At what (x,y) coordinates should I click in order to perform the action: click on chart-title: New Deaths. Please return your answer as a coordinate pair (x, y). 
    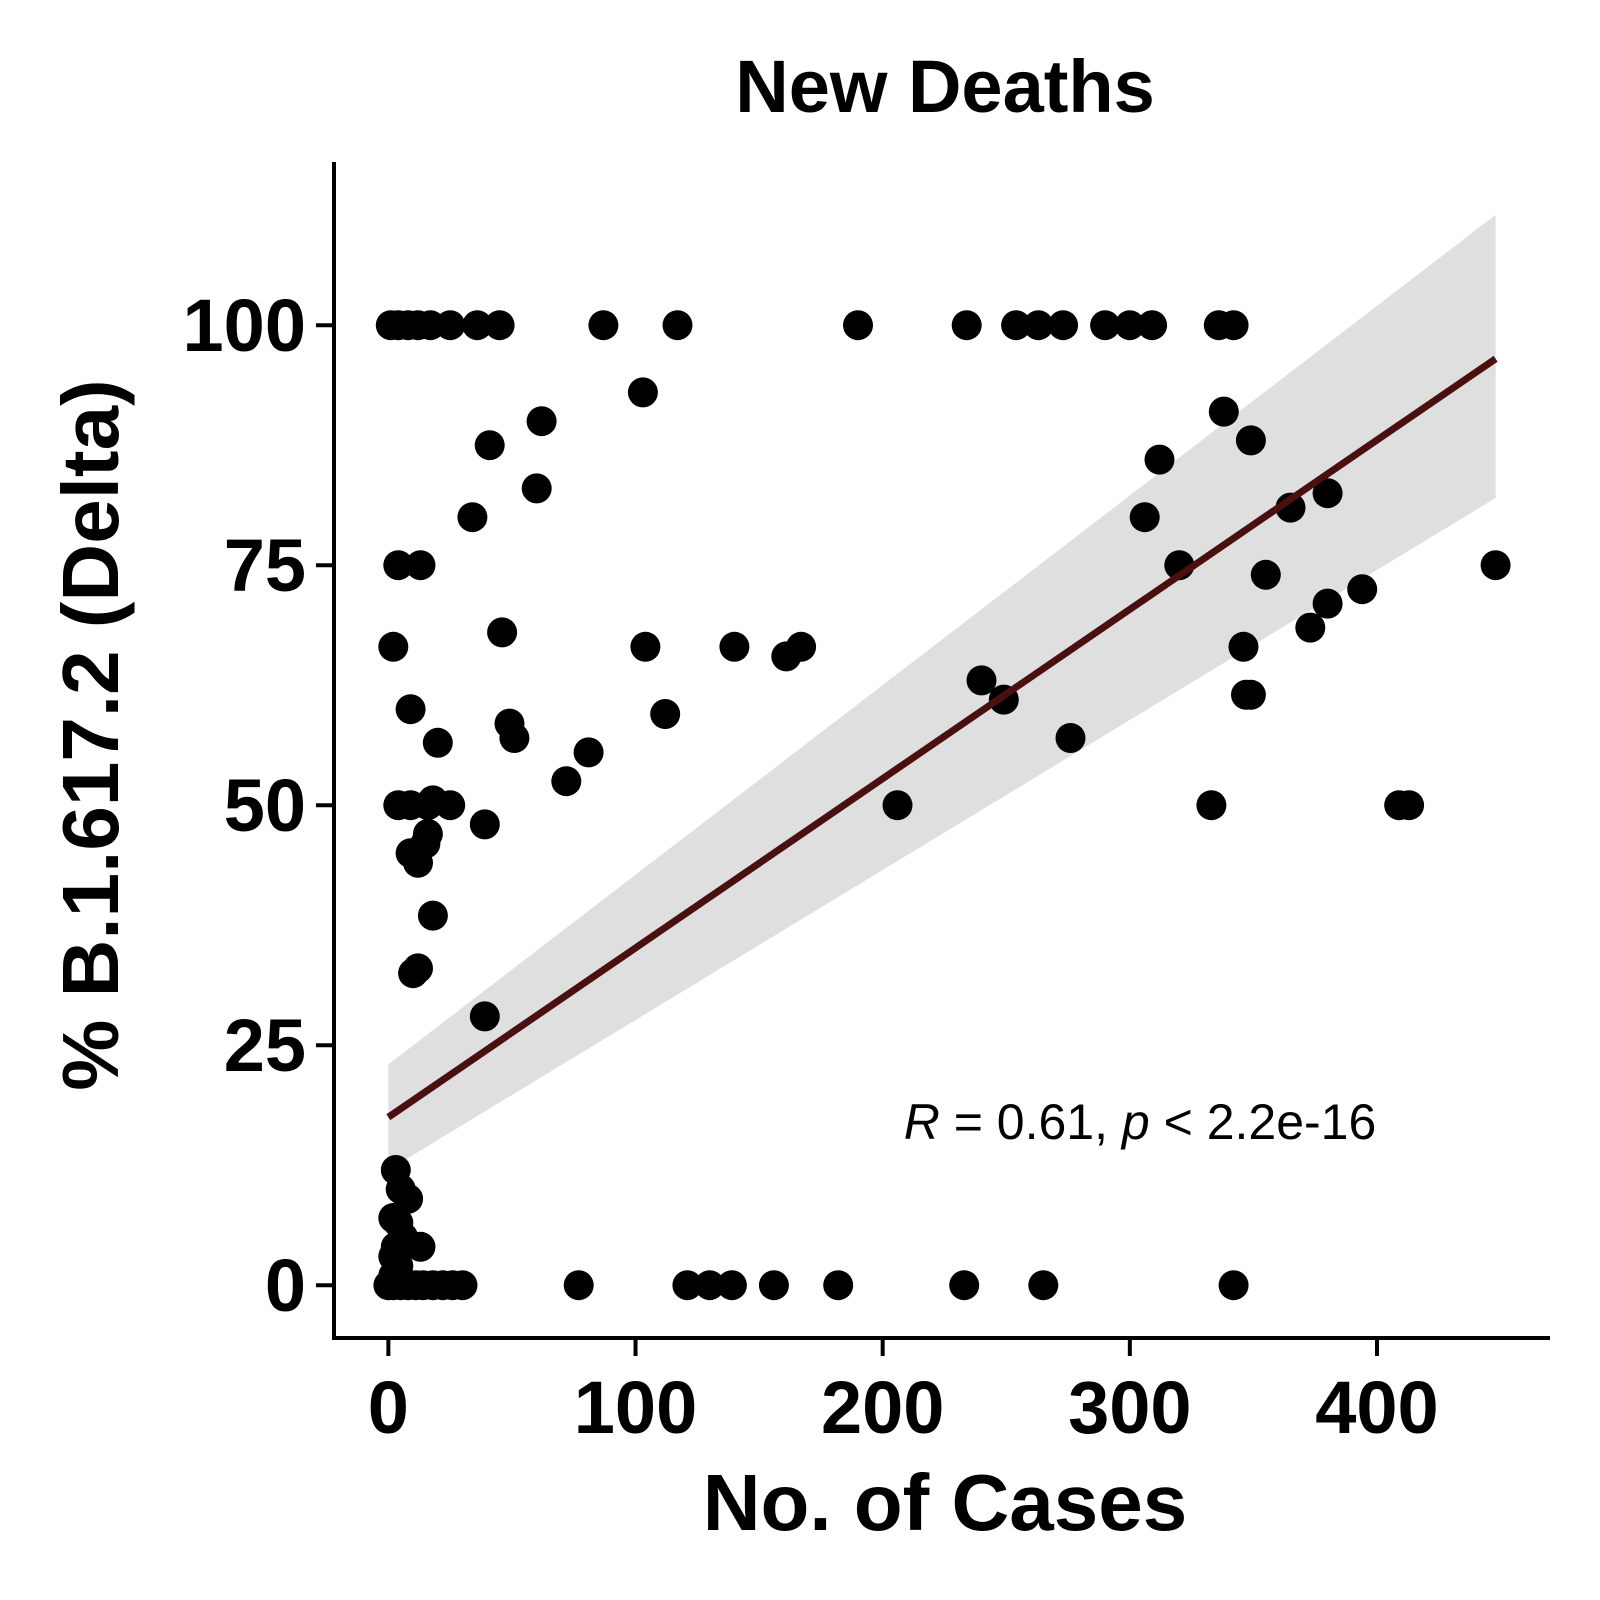
    Looking at the image, I should click on (944, 86).